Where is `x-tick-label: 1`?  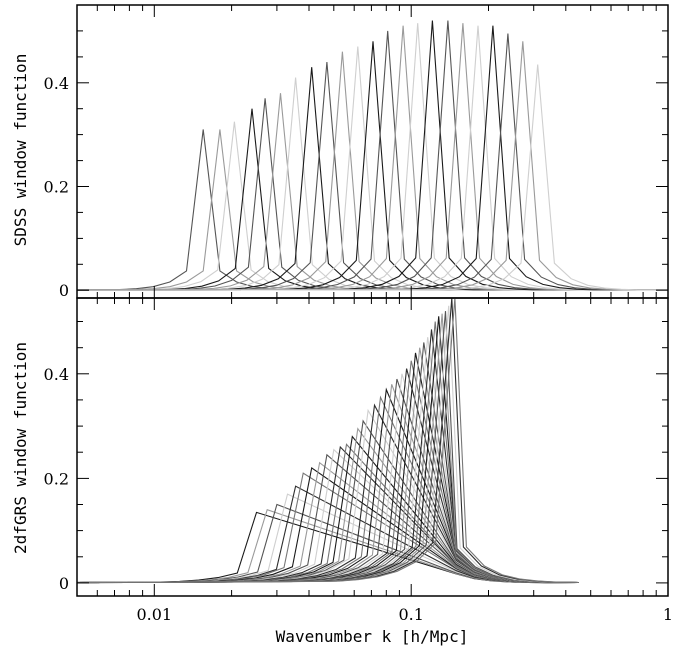
x-tick-label: 1 is located at coordinates (668, 614).